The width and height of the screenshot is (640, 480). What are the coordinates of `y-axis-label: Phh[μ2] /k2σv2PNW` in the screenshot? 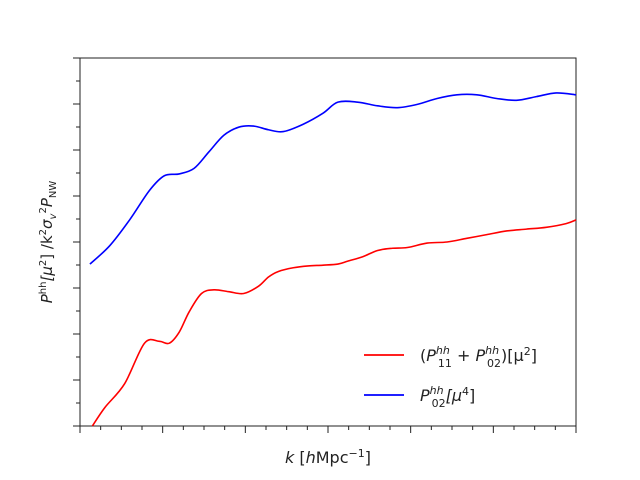 It's located at (48, 242).